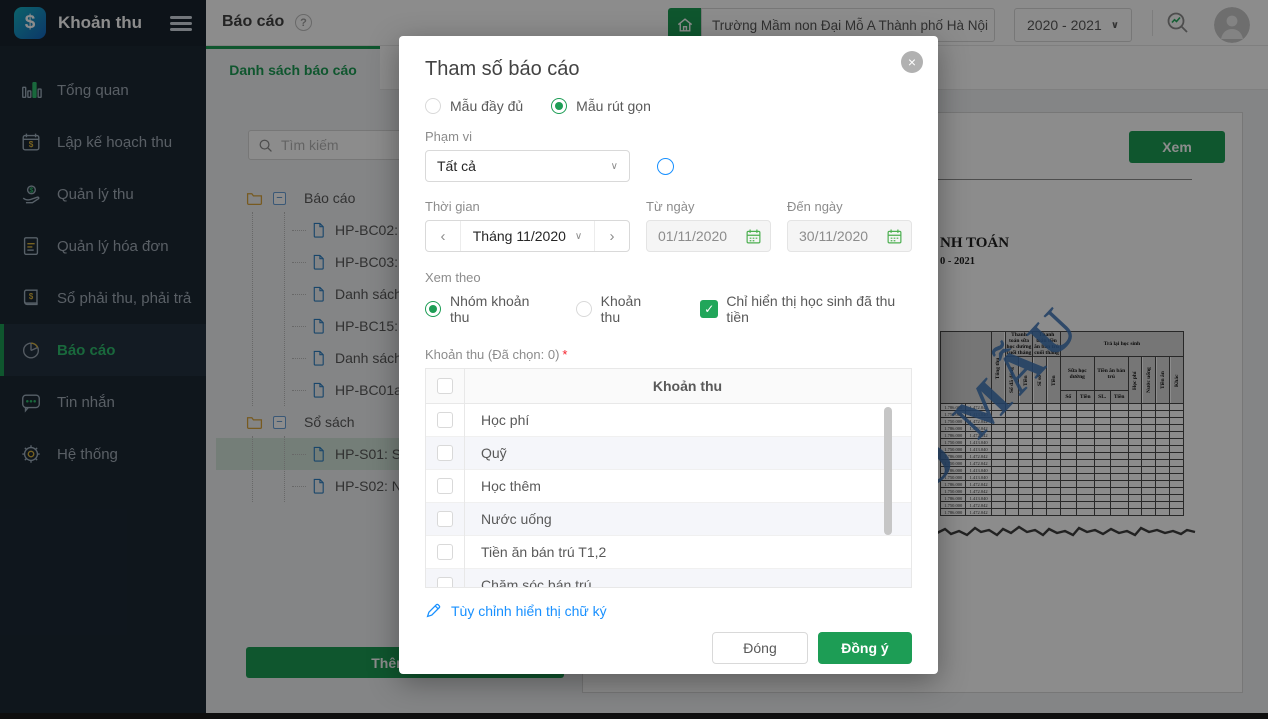  What do you see at coordinates (433, 309) in the screenshot?
I see `radio-nhom-khoan-thu` at bounding box center [433, 309].